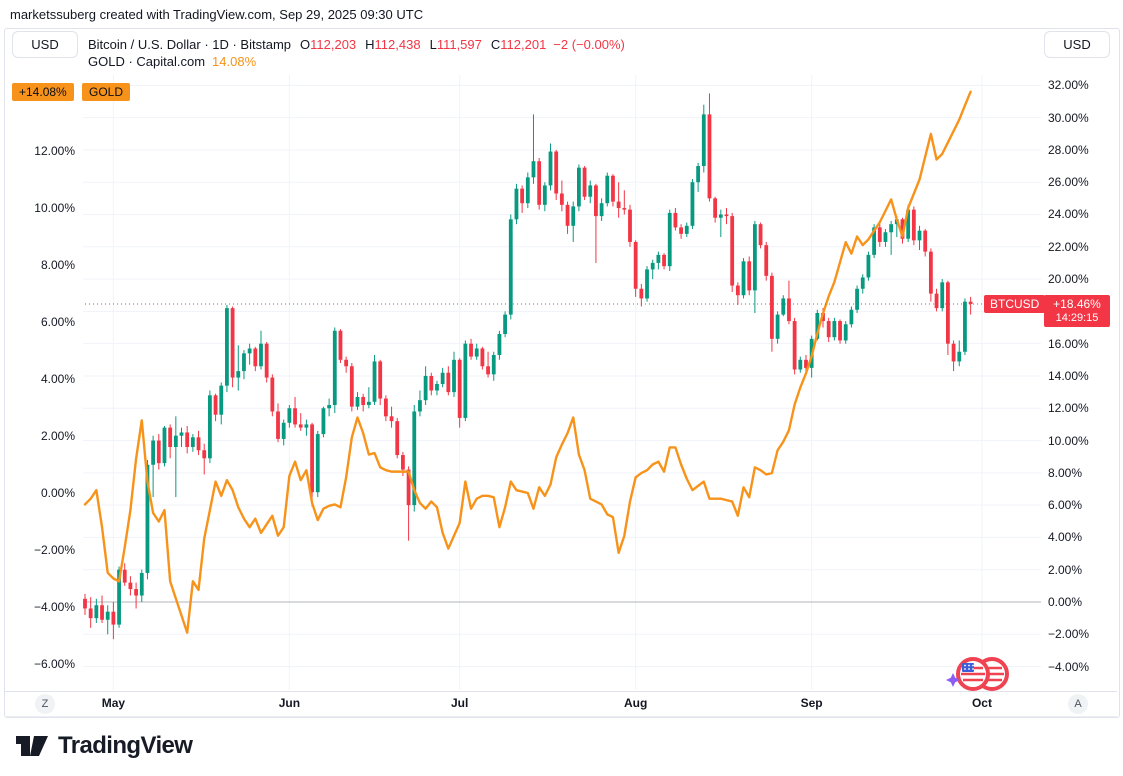 The image size is (1123, 776). I want to click on right-scale-currency-button: USD, so click(1077, 44).